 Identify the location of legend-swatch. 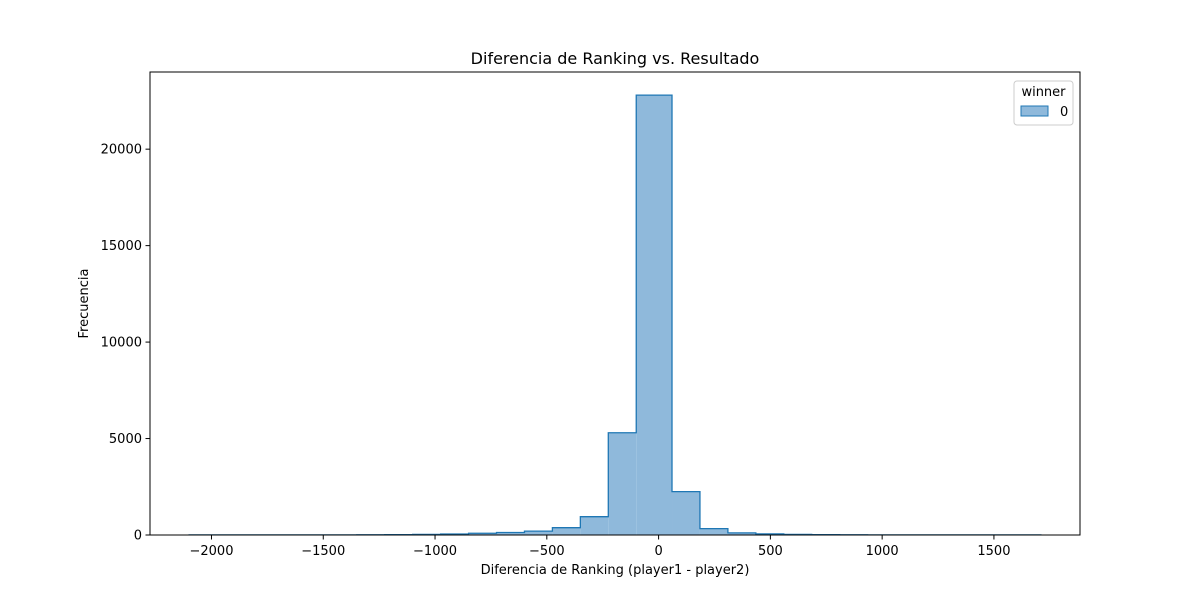
(1034, 111).